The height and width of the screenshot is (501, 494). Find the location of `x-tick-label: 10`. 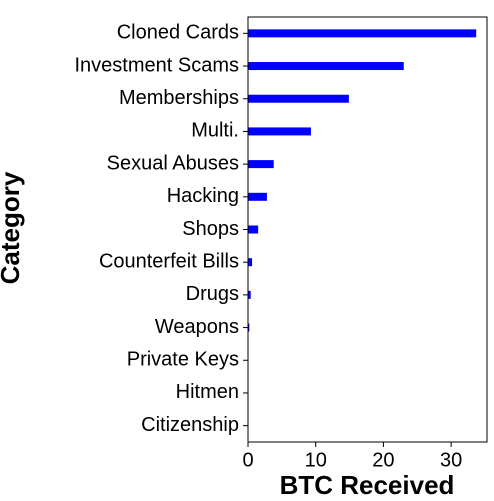

x-tick-label: 10 is located at coordinates (316, 460).